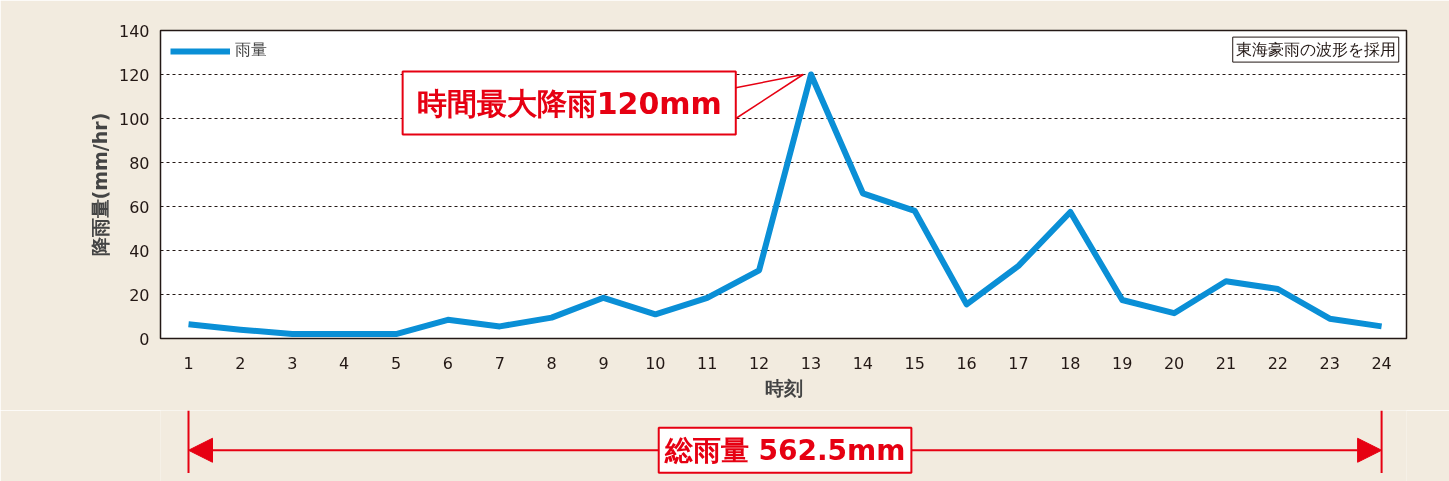 This screenshot has height=481, width=1449. I want to click on text: 総雨量 562.5mm, so click(784, 450).